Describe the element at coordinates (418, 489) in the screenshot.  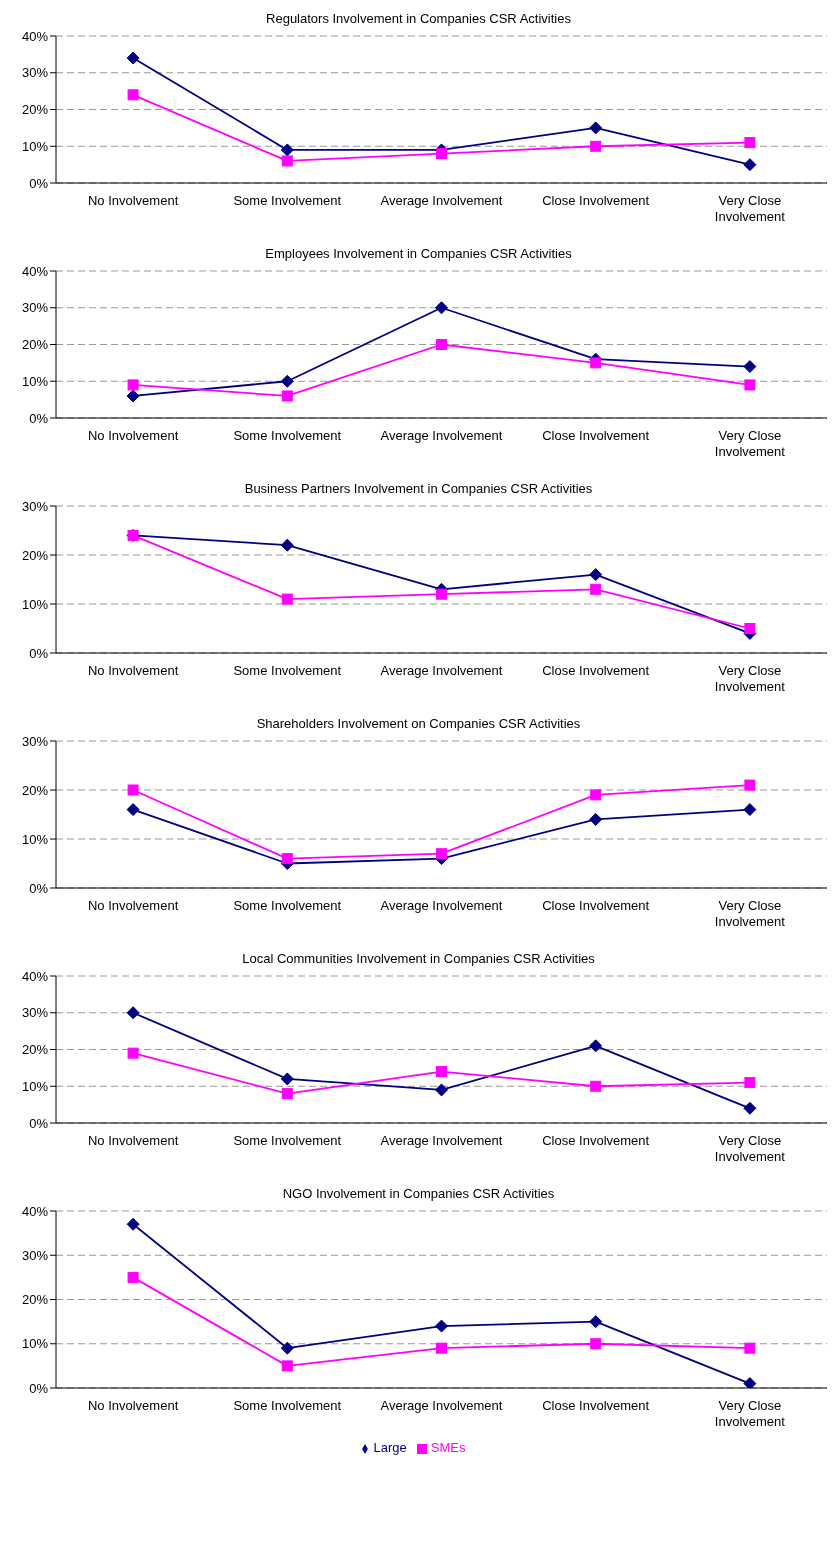
I see `chart-title: Business Partners Involvement in Companies CSR Activities` at that location.